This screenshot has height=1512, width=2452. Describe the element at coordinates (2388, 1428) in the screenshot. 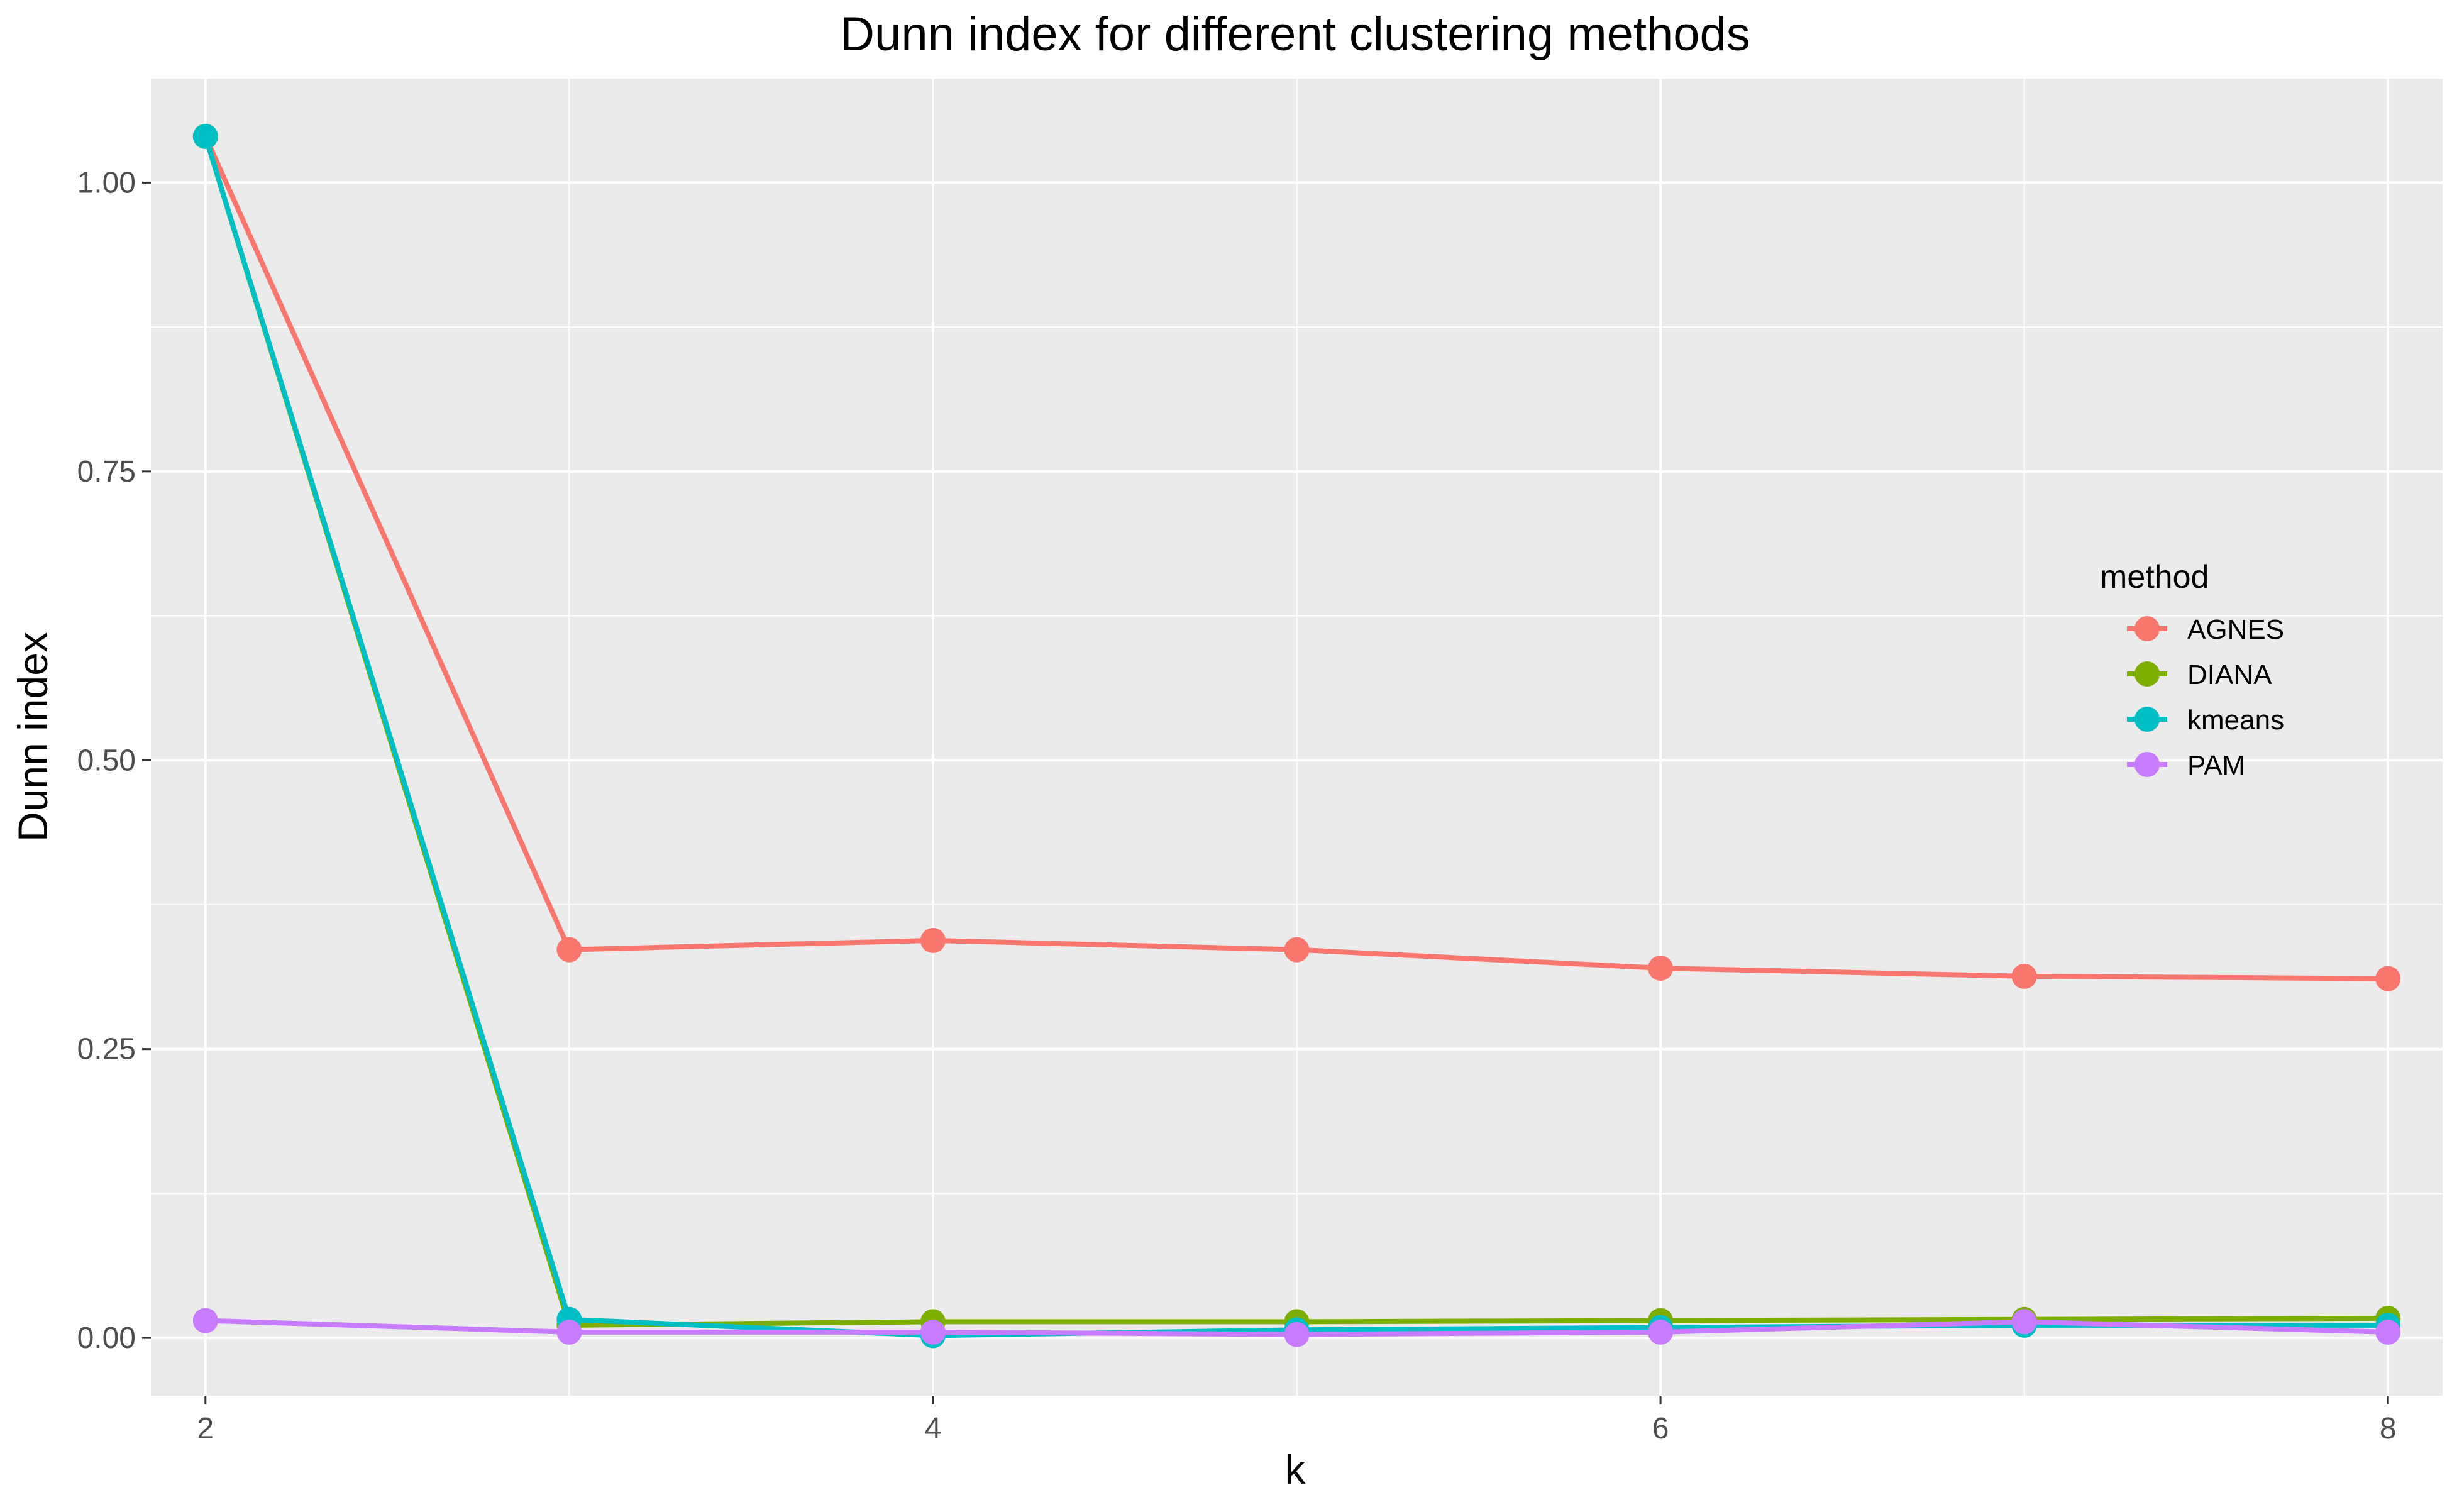

I see `x-tick-label: 8` at that location.